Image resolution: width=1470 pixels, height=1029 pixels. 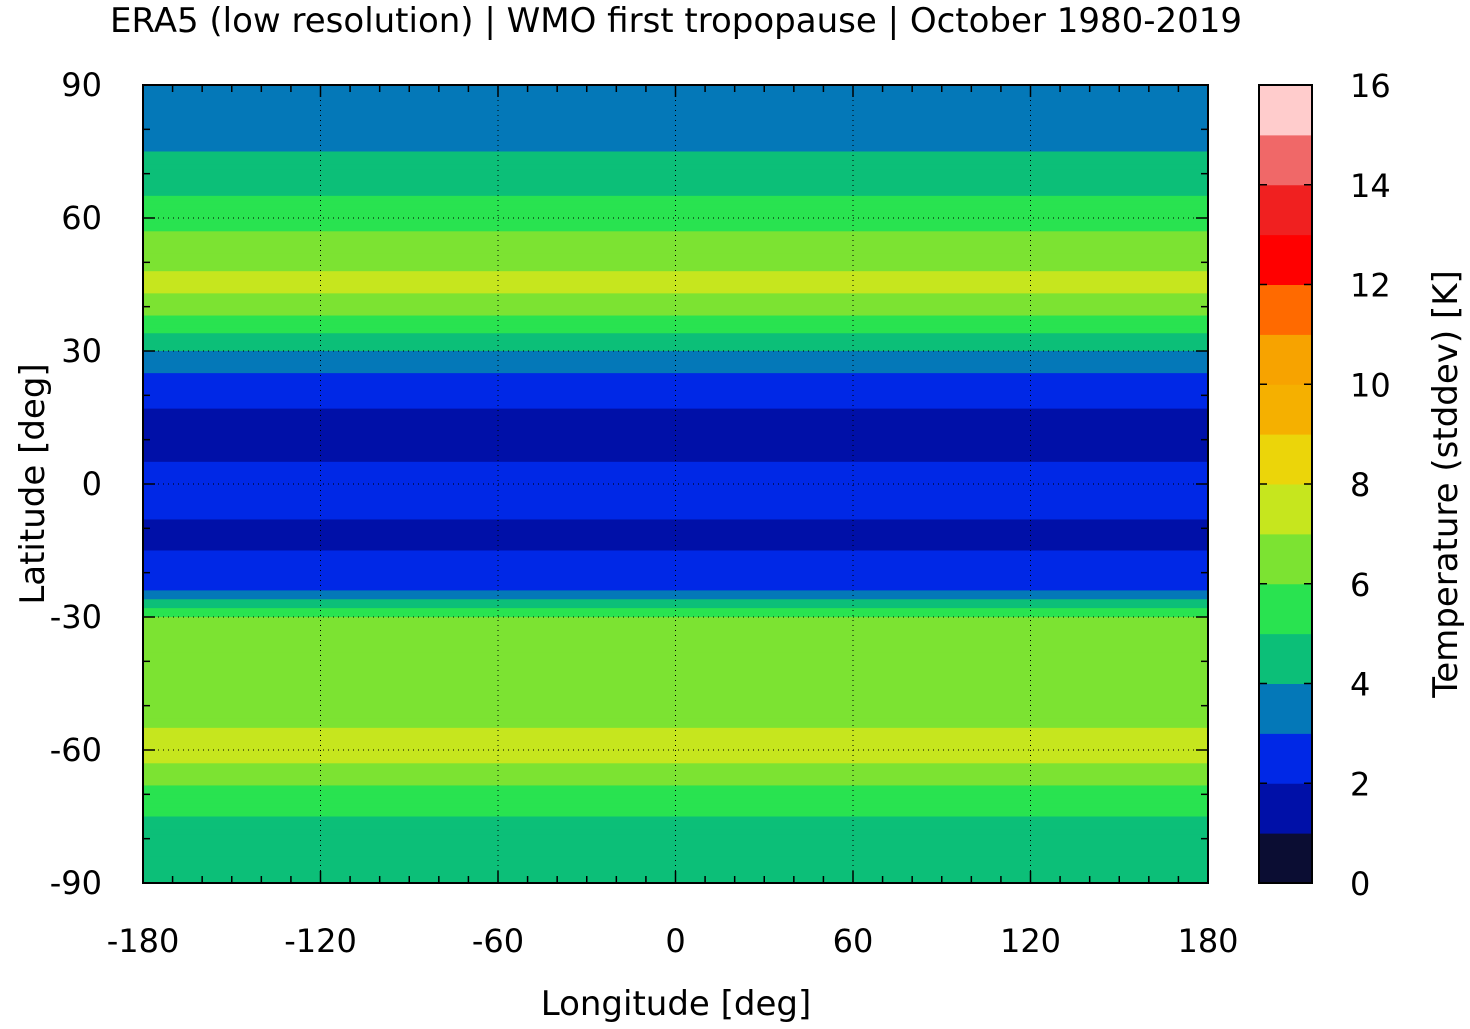 I want to click on colorbar-tick-labels: 16 14 12 10 8 6 4 2 0, so click(x=1325, y=485).